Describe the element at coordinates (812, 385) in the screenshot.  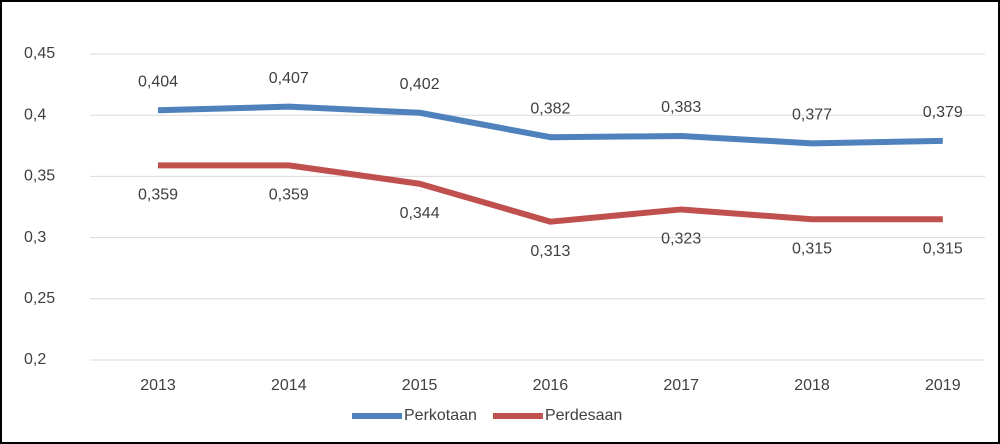
I see `x-tick-label: 2018` at that location.